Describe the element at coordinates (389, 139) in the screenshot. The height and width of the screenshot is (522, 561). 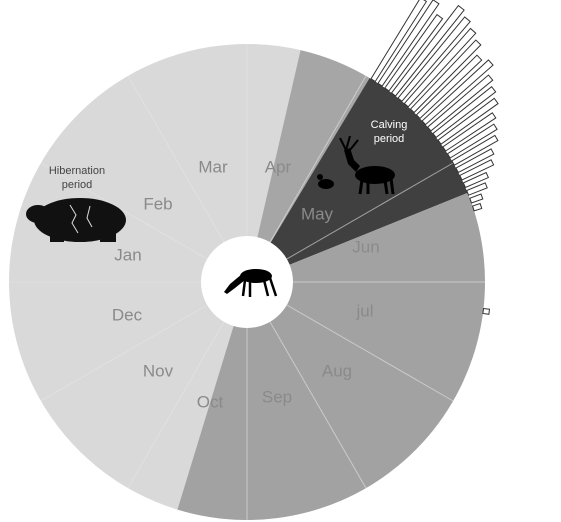
I see `calving-label: period` at that location.